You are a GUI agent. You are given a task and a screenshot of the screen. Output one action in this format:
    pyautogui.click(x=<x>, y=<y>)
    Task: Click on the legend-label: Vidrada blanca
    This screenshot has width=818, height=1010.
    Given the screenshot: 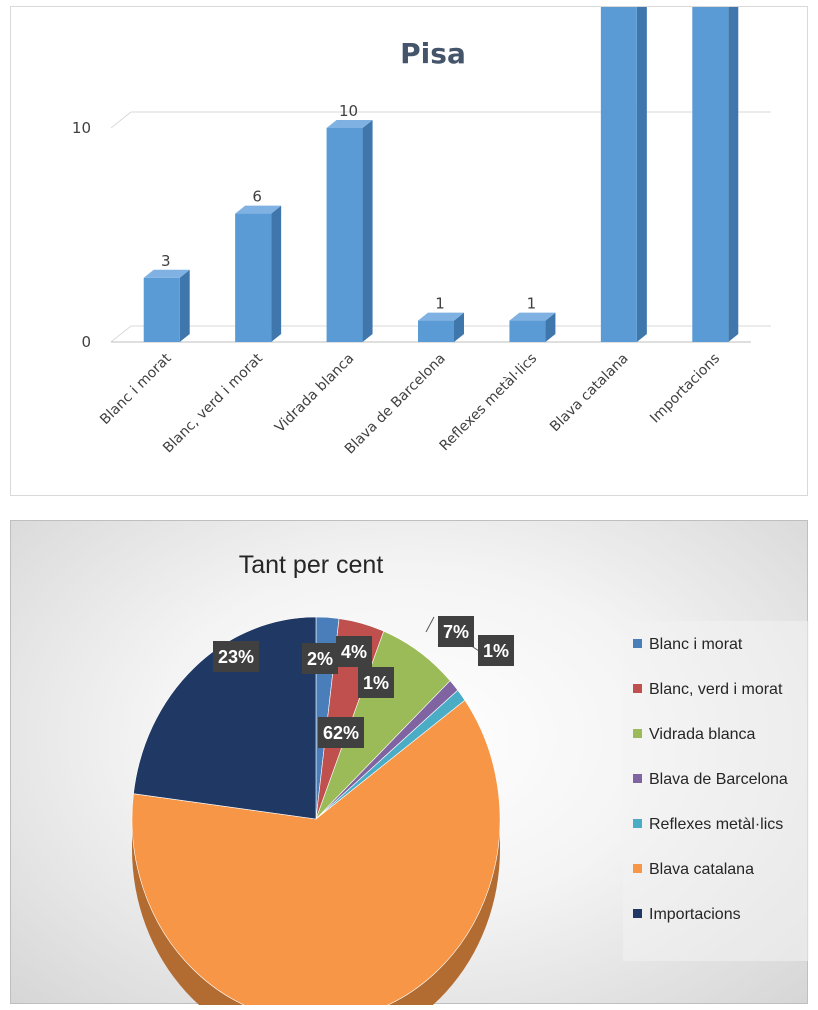 What is the action you would take?
    pyautogui.click(x=702, y=734)
    